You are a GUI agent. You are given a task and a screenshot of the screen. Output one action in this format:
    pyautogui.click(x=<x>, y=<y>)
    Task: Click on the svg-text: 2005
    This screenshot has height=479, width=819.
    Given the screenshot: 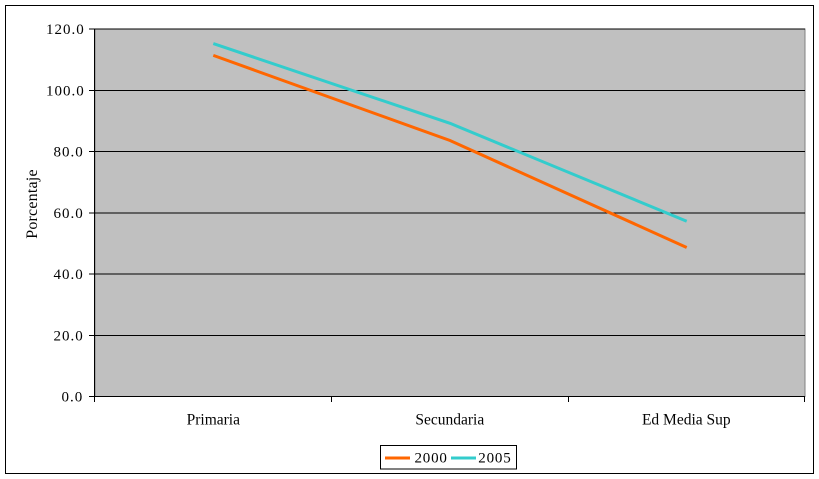 What is the action you would take?
    pyautogui.click(x=494, y=459)
    